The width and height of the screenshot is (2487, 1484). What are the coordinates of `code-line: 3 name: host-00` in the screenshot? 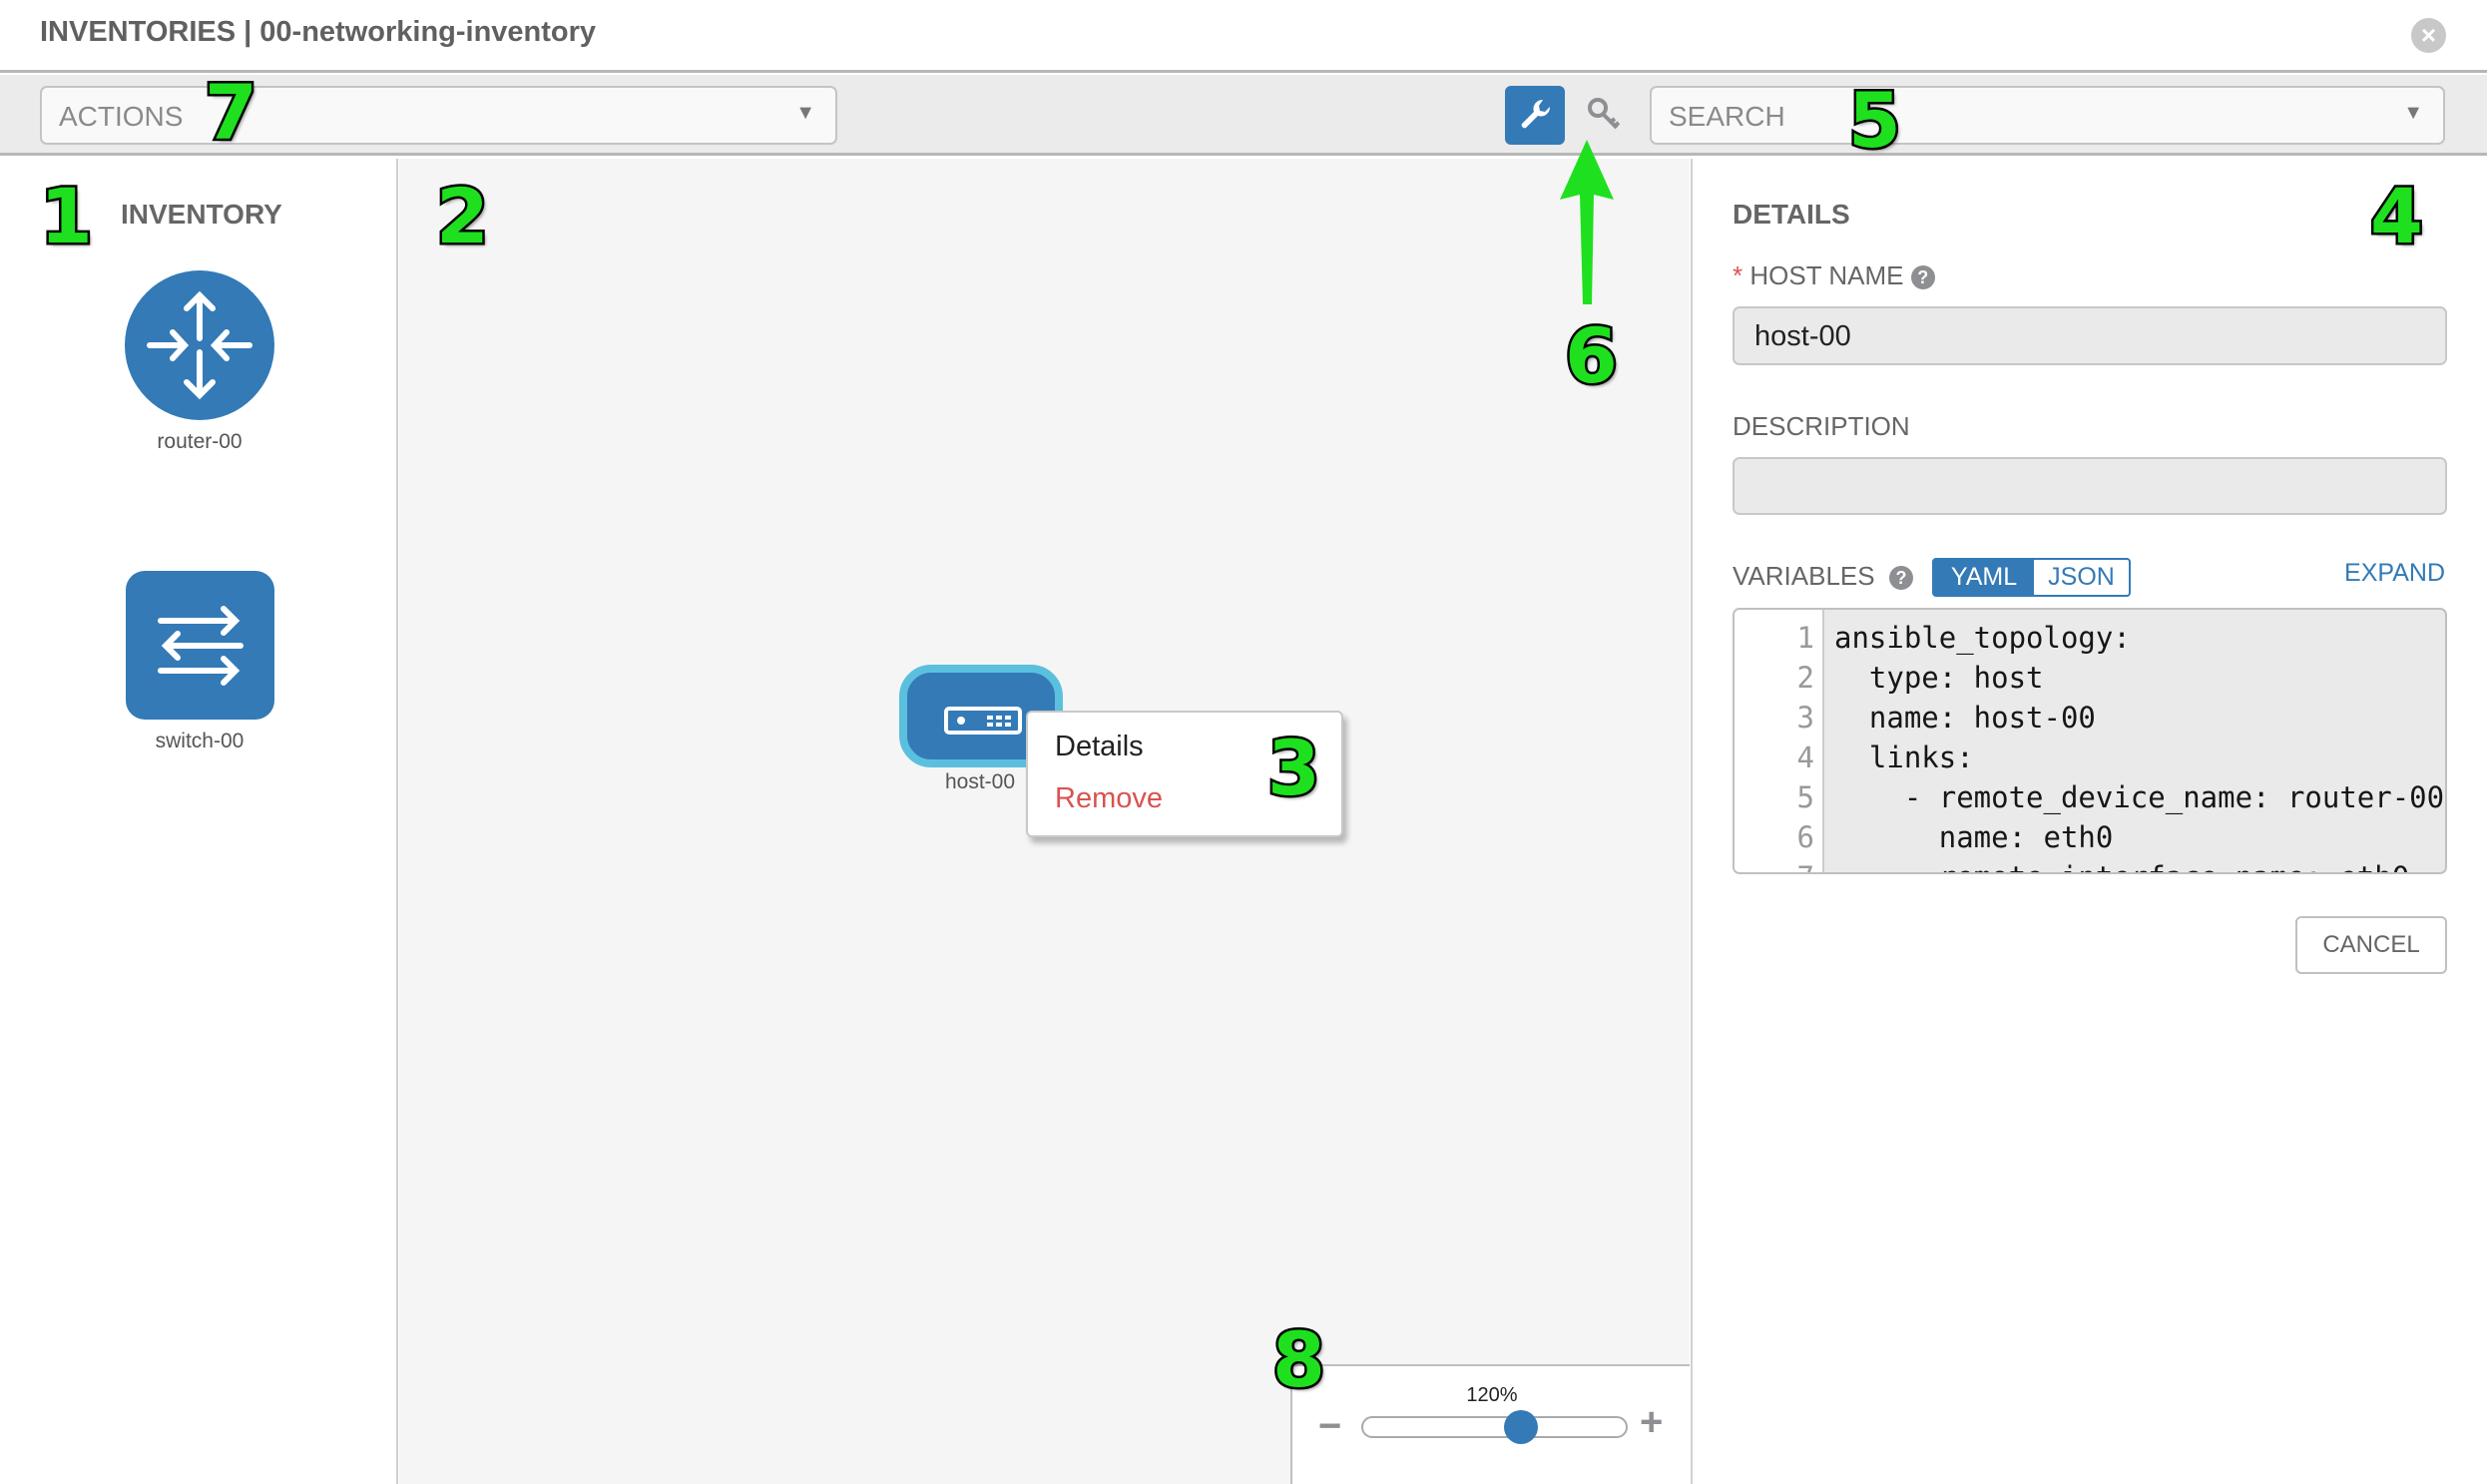 It's located at (2090, 718).